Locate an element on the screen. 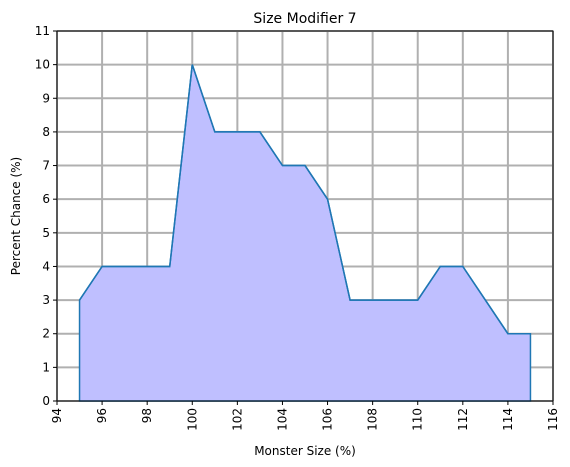 Image resolution: width=570 pixels, height=467 pixels. y-tick-label-5: 5 is located at coordinates (46, 233).